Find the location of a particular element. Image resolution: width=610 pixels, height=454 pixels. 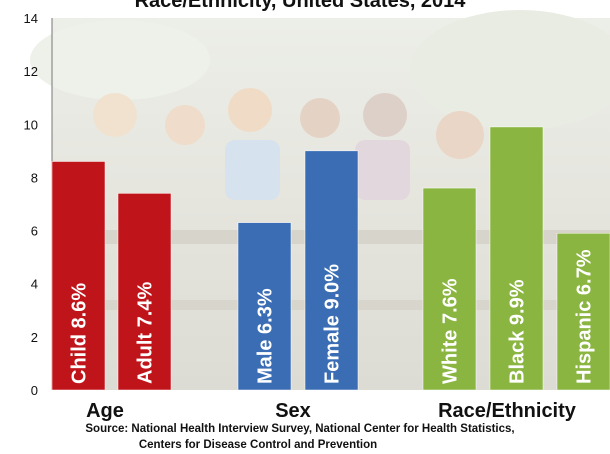

bar-white is located at coordinates (449, 289).